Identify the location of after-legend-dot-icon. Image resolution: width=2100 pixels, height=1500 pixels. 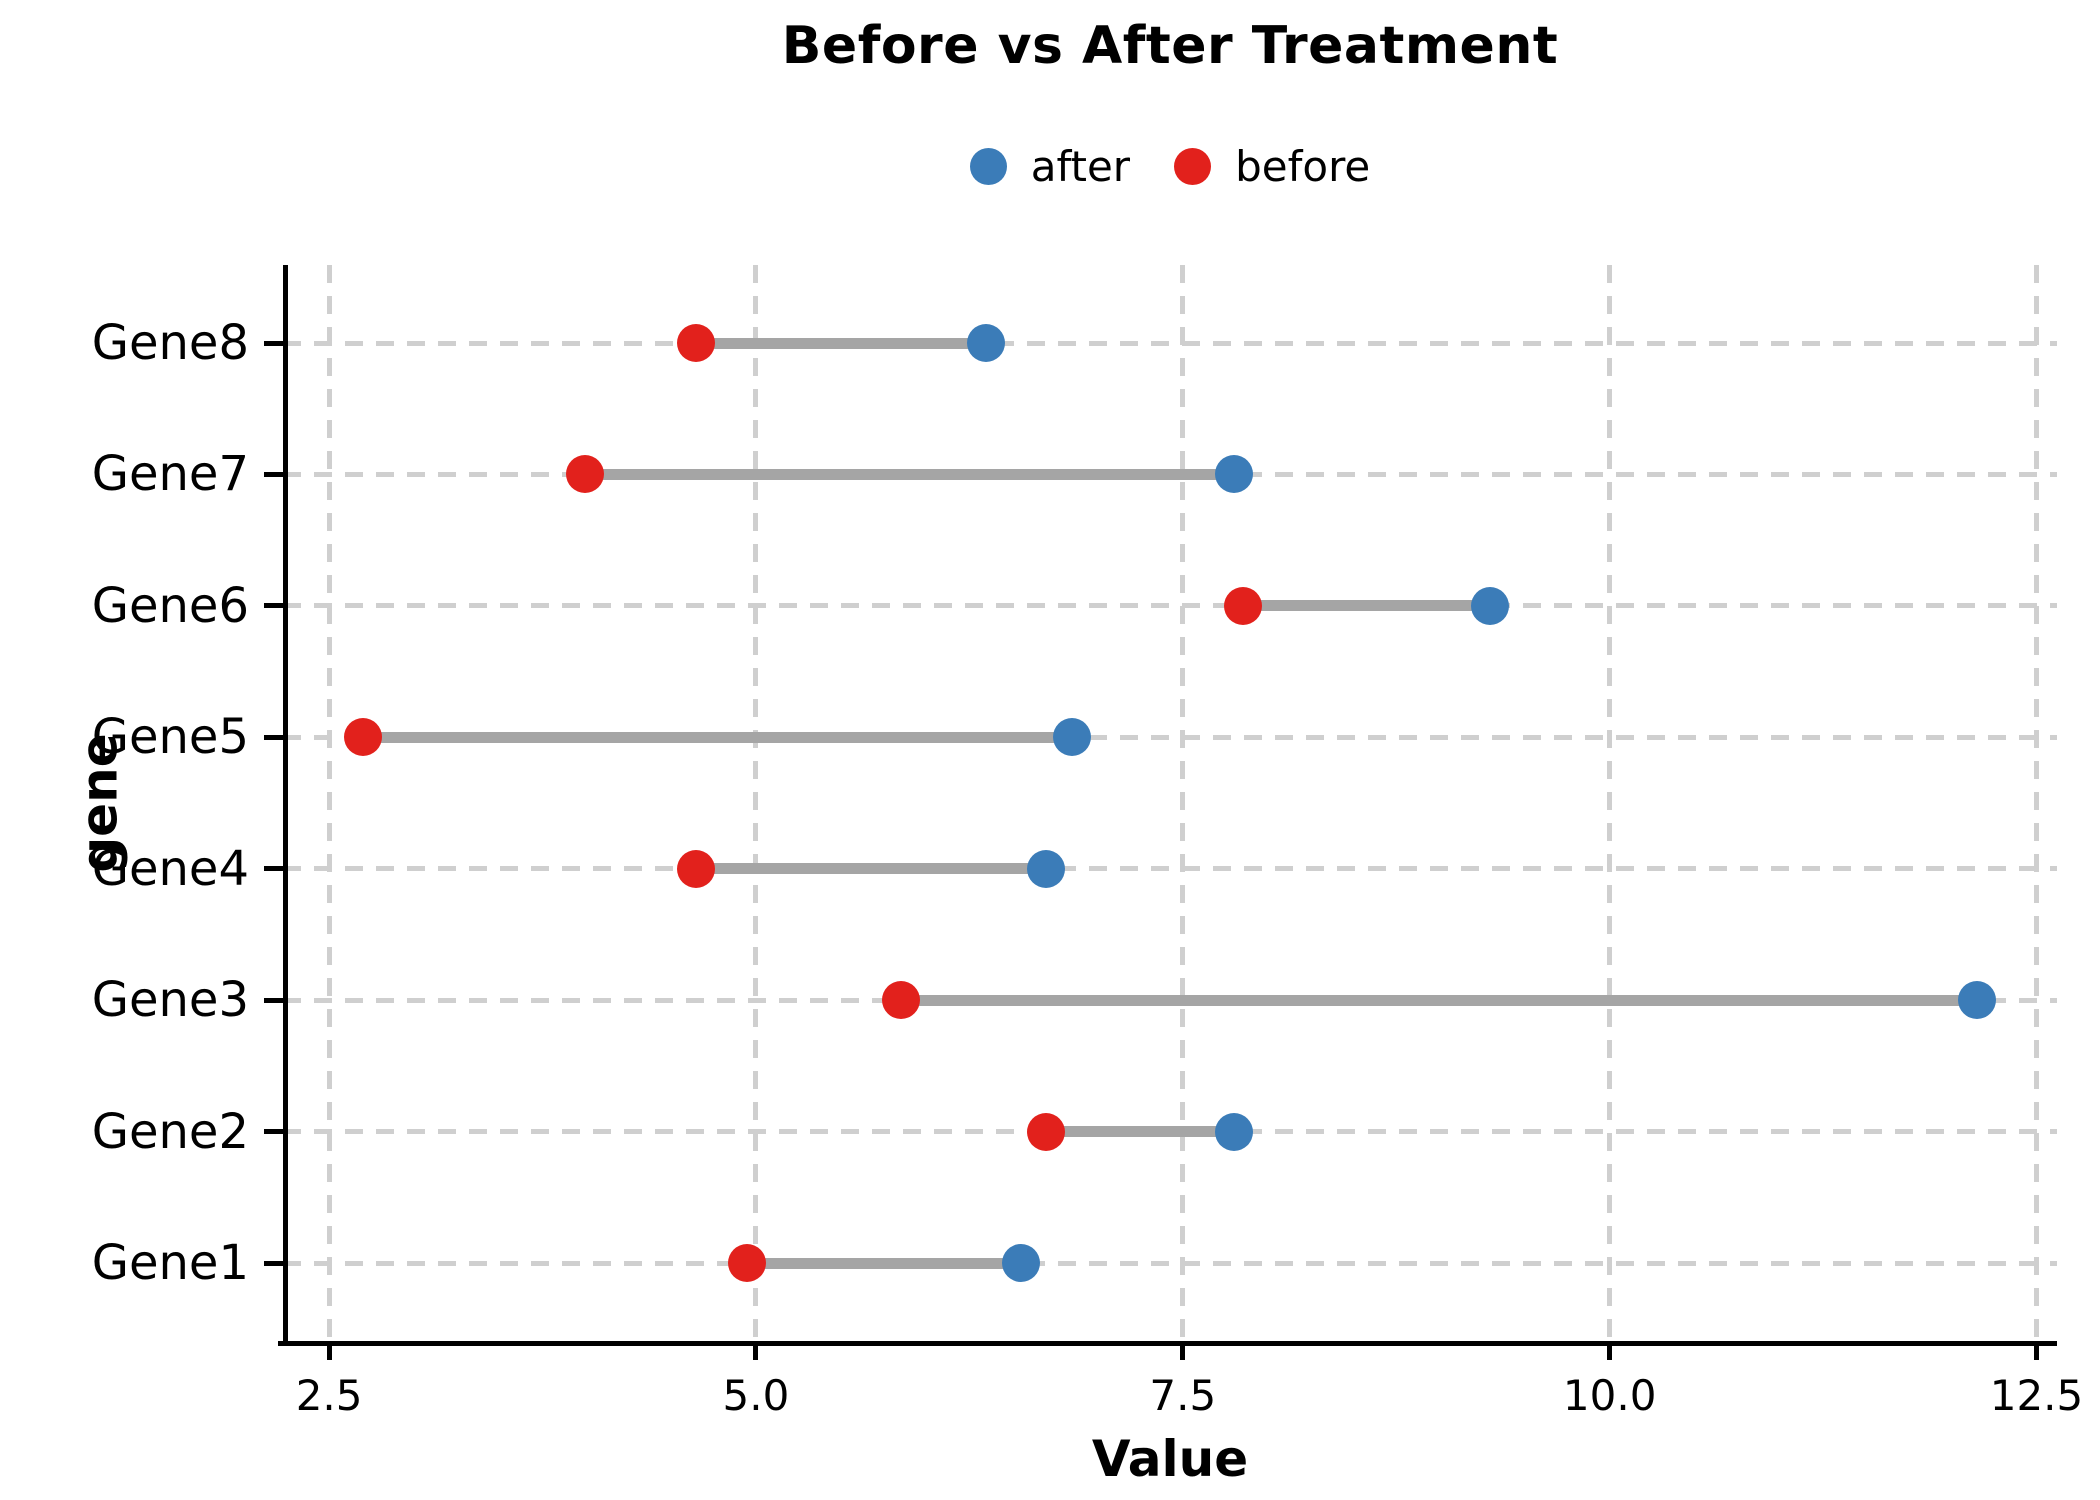
(988, 166).